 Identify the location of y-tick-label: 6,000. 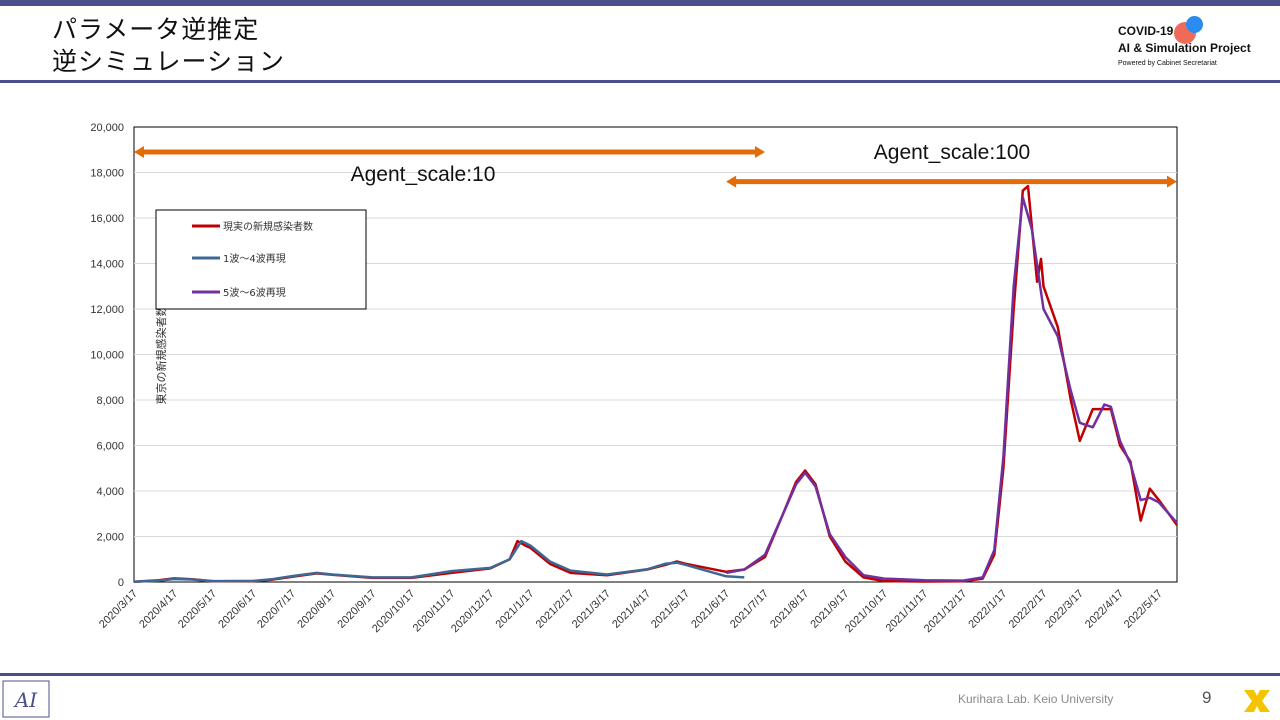
(110, 447).